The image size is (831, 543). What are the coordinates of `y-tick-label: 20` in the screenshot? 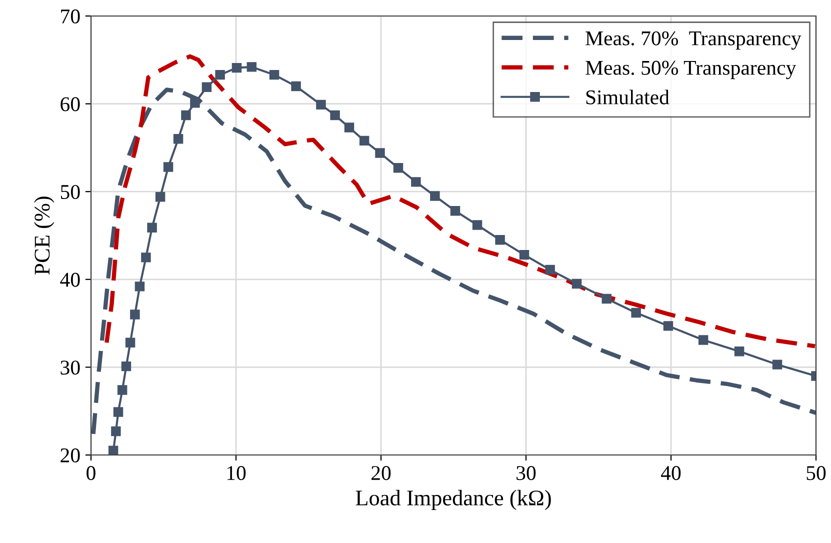 It's located at (70, 455).